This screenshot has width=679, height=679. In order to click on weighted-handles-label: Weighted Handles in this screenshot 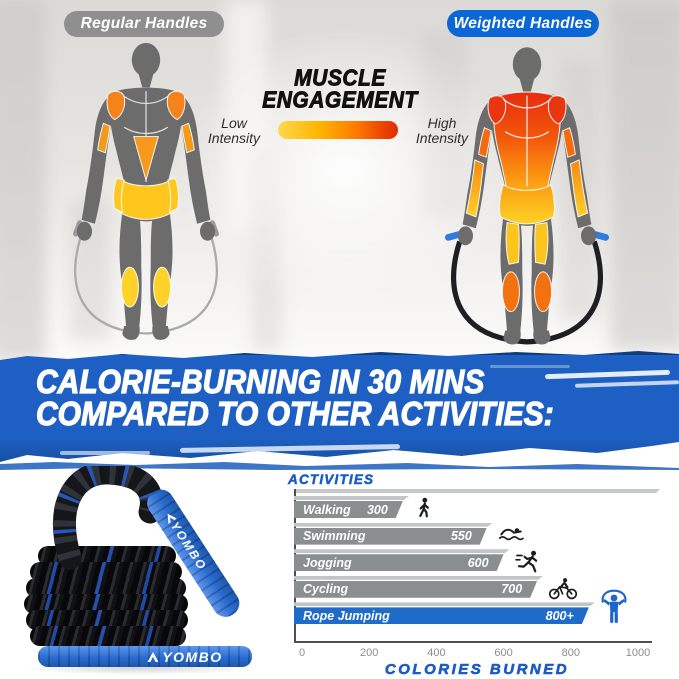, I will do `click(523, 23)`.